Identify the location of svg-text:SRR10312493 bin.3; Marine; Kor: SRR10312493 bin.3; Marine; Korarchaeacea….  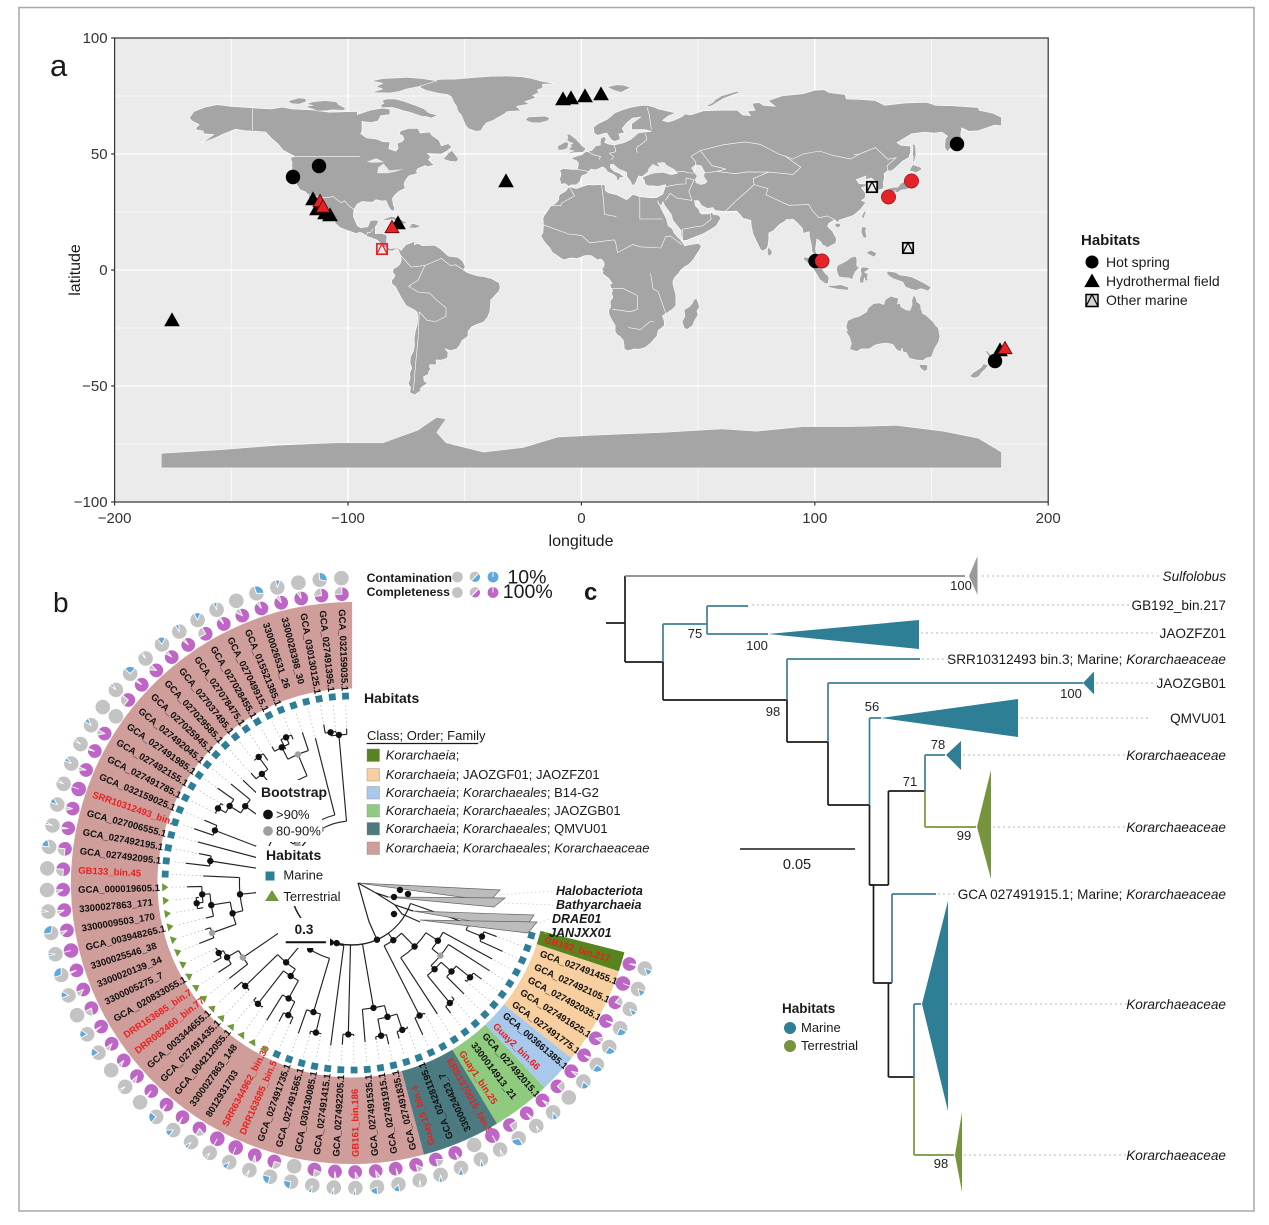
(1086, 659).